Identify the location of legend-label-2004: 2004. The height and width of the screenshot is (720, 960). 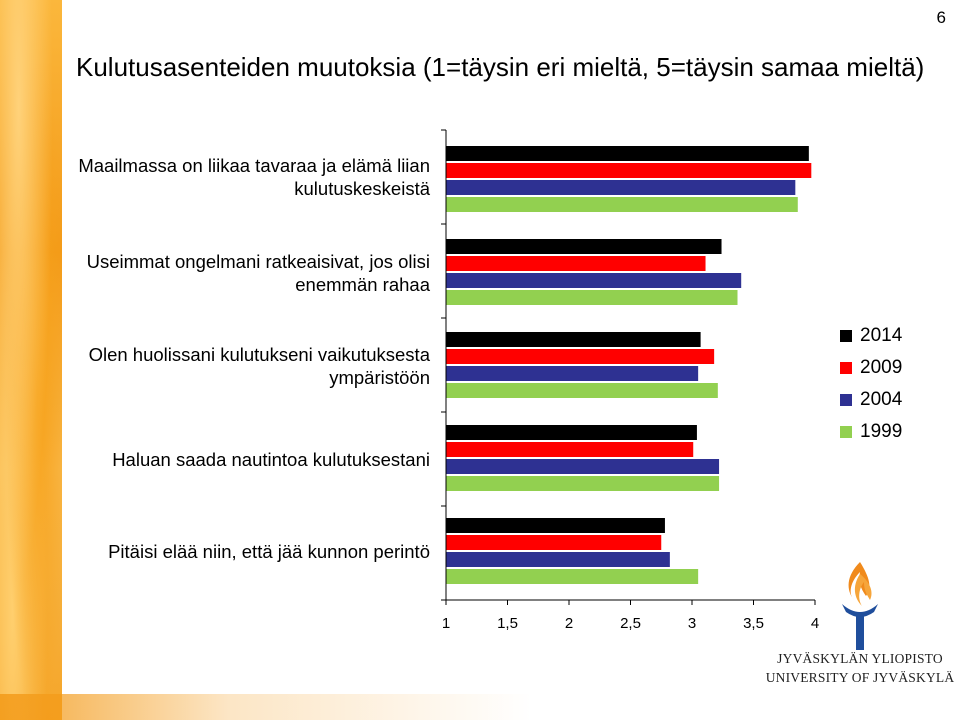
(881, 399).